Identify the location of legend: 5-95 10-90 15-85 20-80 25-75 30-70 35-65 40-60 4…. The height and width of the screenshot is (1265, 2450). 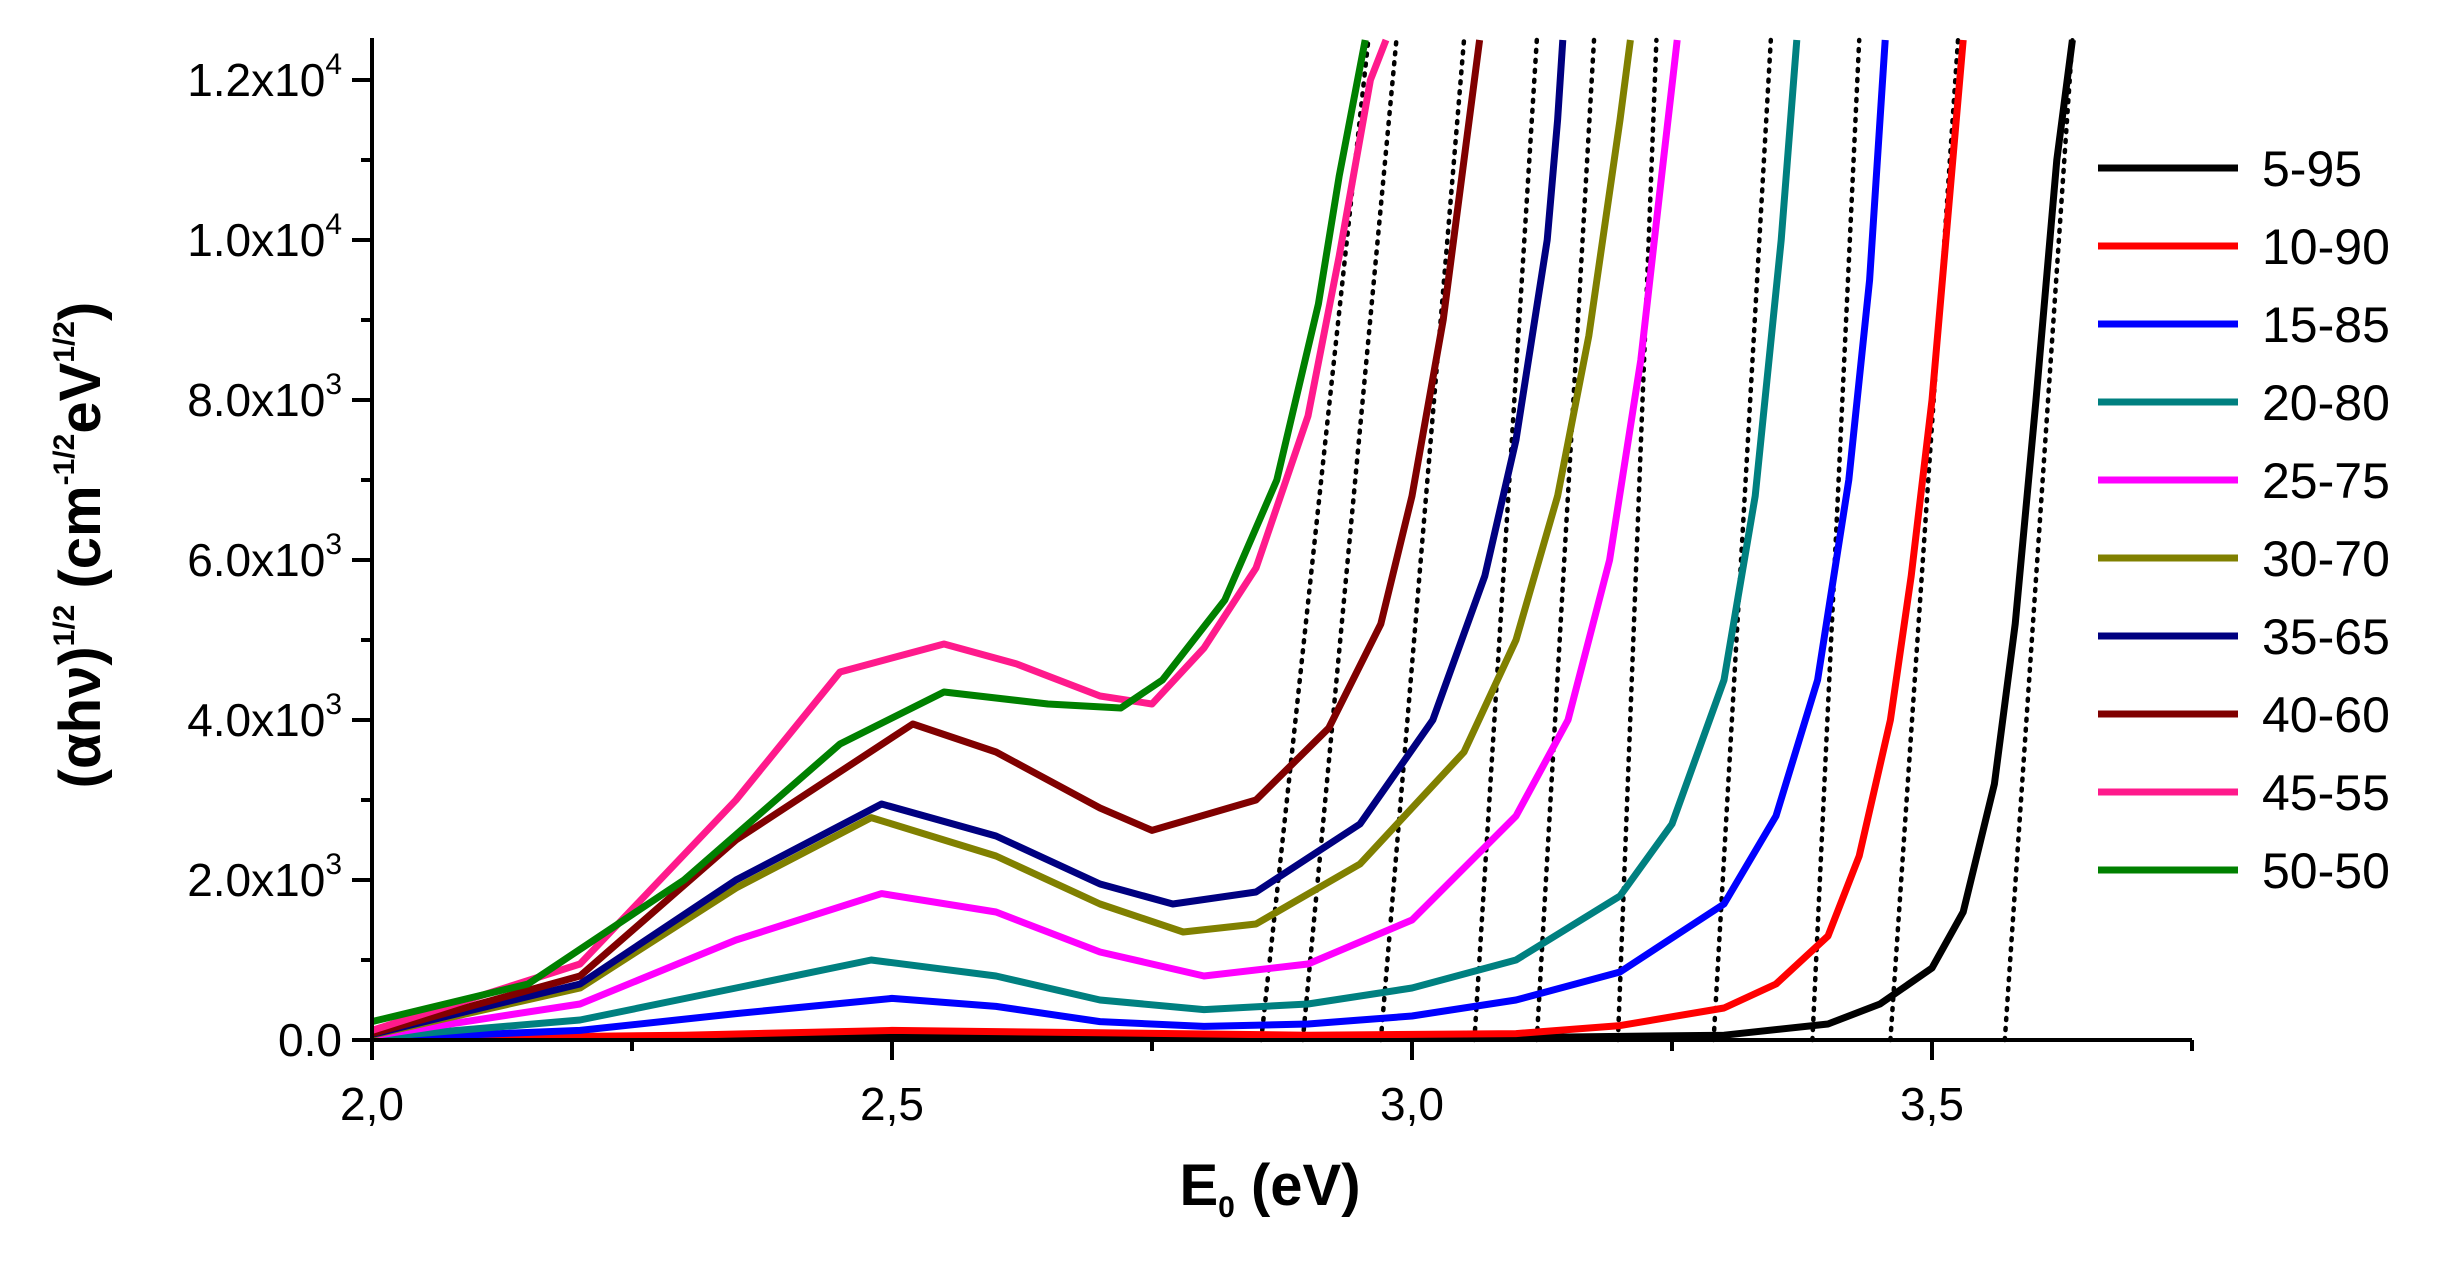
(2244, 520).